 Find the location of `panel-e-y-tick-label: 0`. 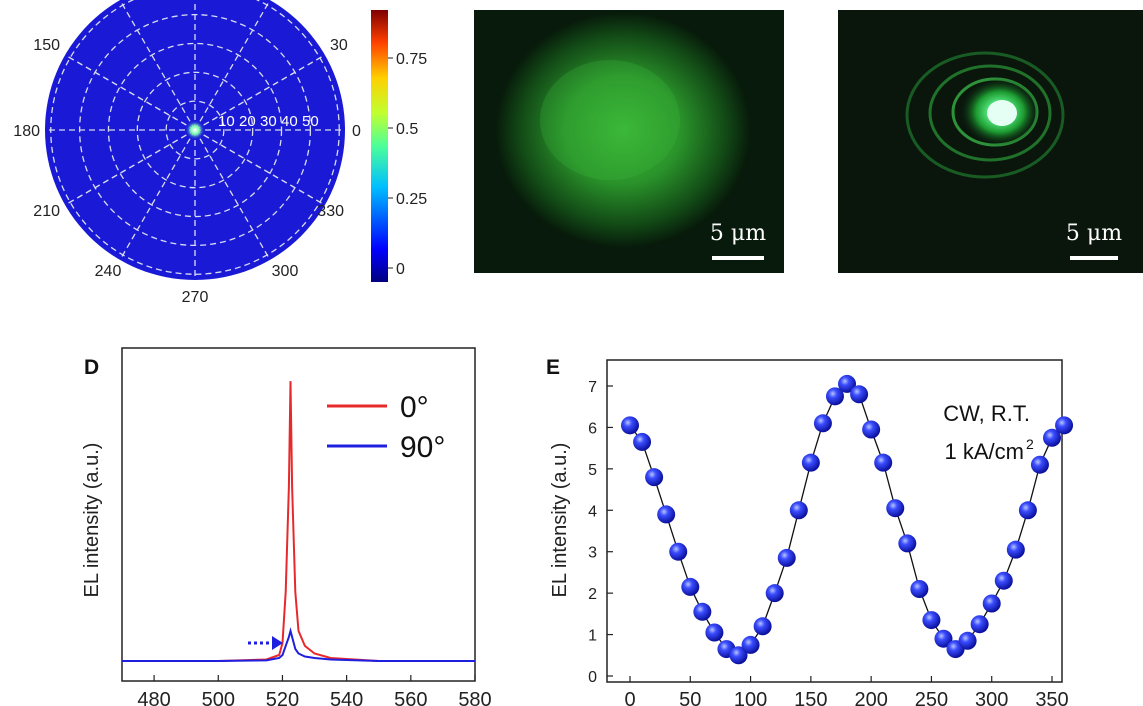

panel-e-y-tick-label: 0 is located at coordinates (592, 677).